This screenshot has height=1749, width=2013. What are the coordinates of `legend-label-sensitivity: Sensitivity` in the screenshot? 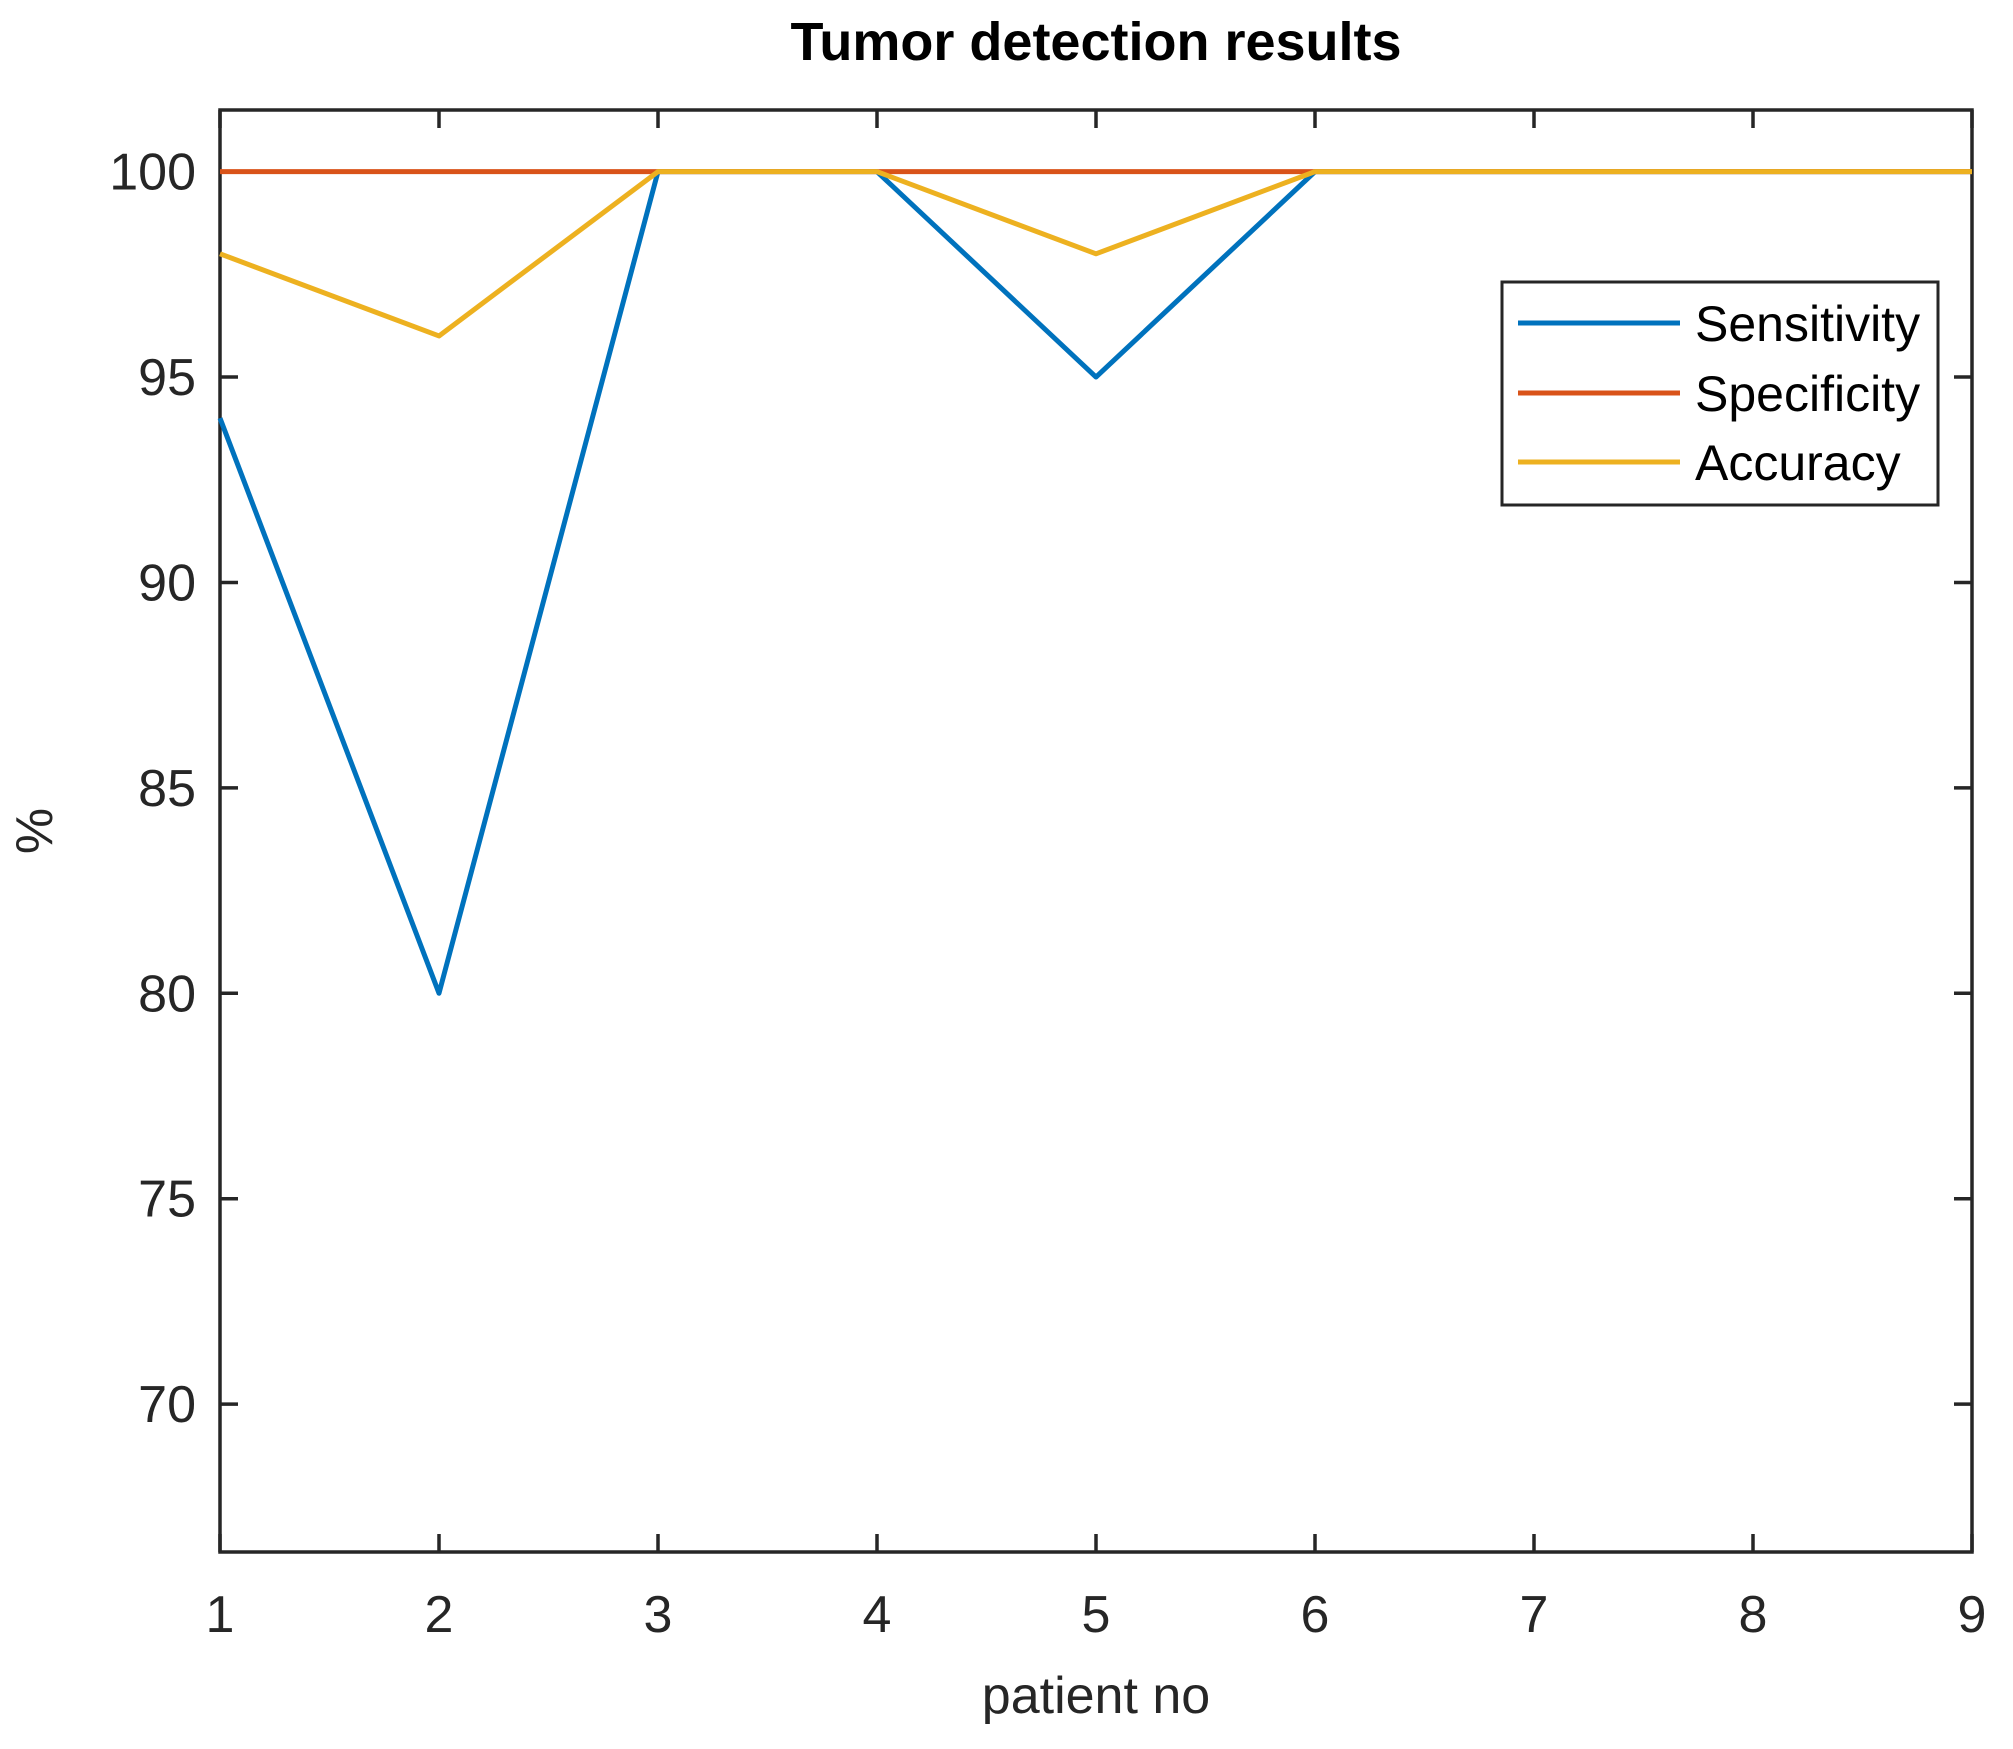 It's located at (1807, 324).